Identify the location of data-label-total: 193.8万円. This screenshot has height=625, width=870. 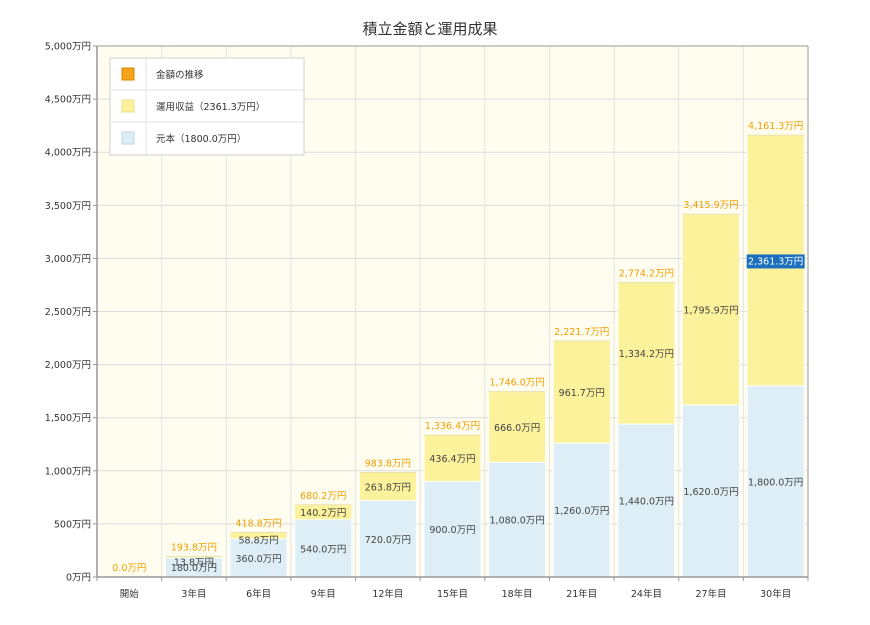
(194, 547).